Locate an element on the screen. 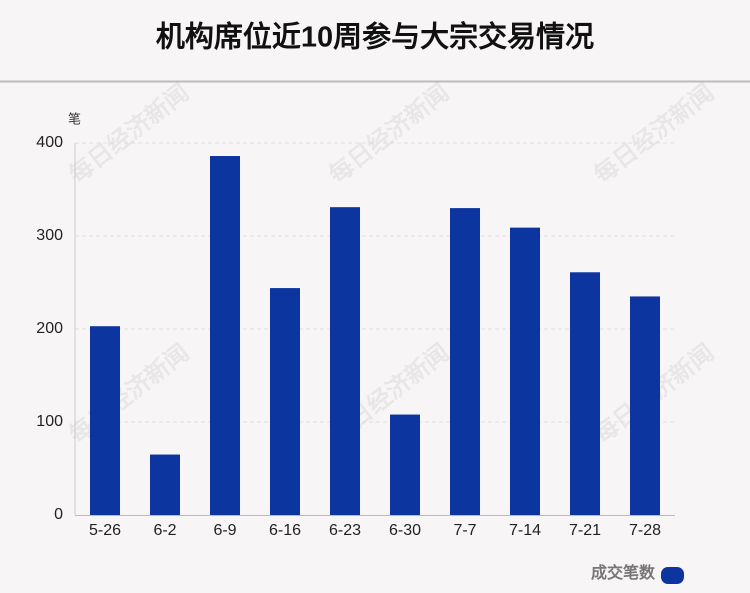 The width and height of the screenshot is (750, 593). x-tick-label: 6-23 is located at coordinates (345, 530).